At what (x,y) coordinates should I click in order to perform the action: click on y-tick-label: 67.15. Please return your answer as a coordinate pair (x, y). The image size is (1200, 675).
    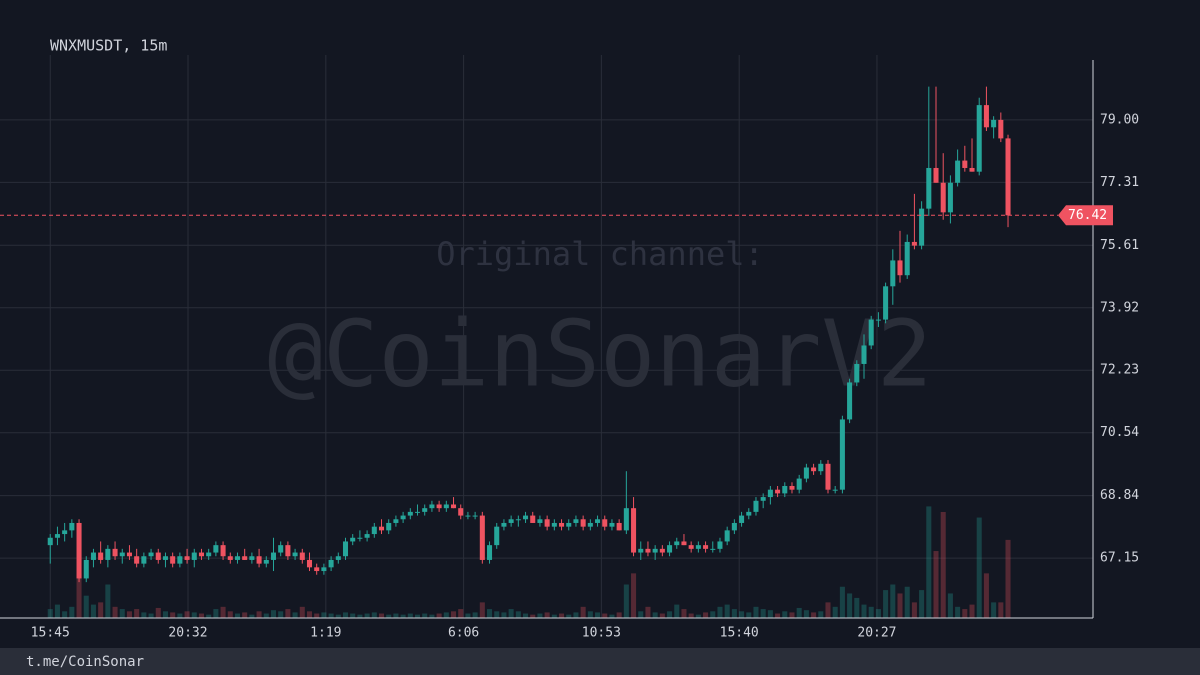
    Looking at the image, I should click on (1119, 558).